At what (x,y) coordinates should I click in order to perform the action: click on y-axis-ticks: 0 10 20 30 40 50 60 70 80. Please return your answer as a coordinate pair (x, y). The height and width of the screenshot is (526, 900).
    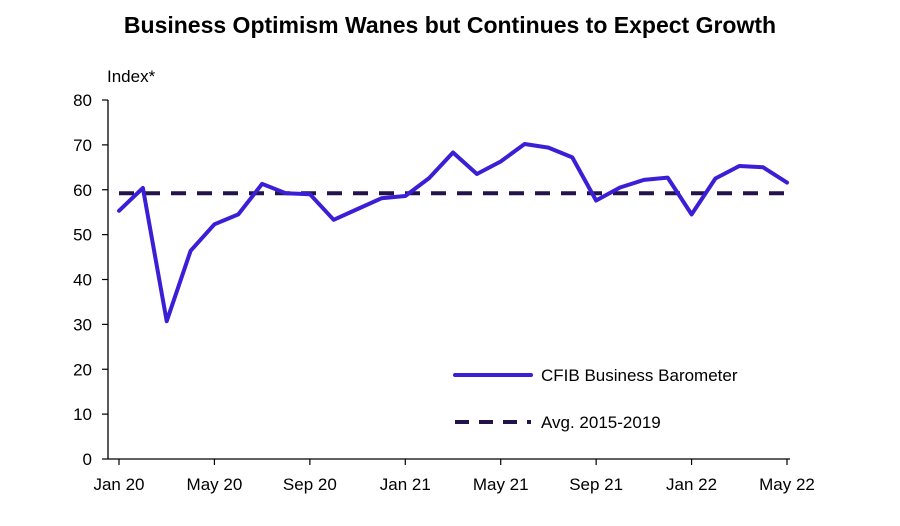
    Looking at the image, I should click on (90, 280).